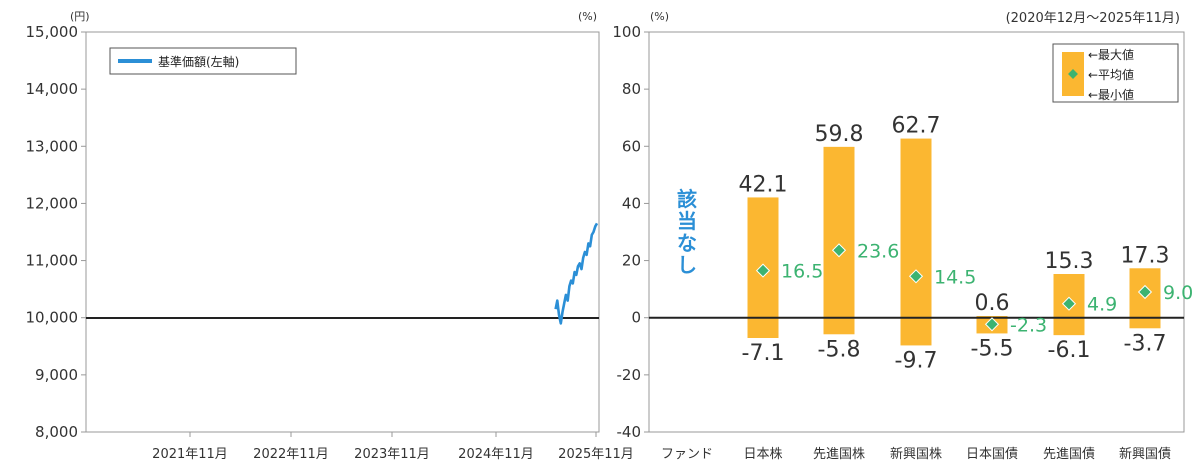 The image size is (1194, 465). Describe the element at coordinates (52, 32) in the screenshot. I see `left-y-tick-label: 15,000` at that location.